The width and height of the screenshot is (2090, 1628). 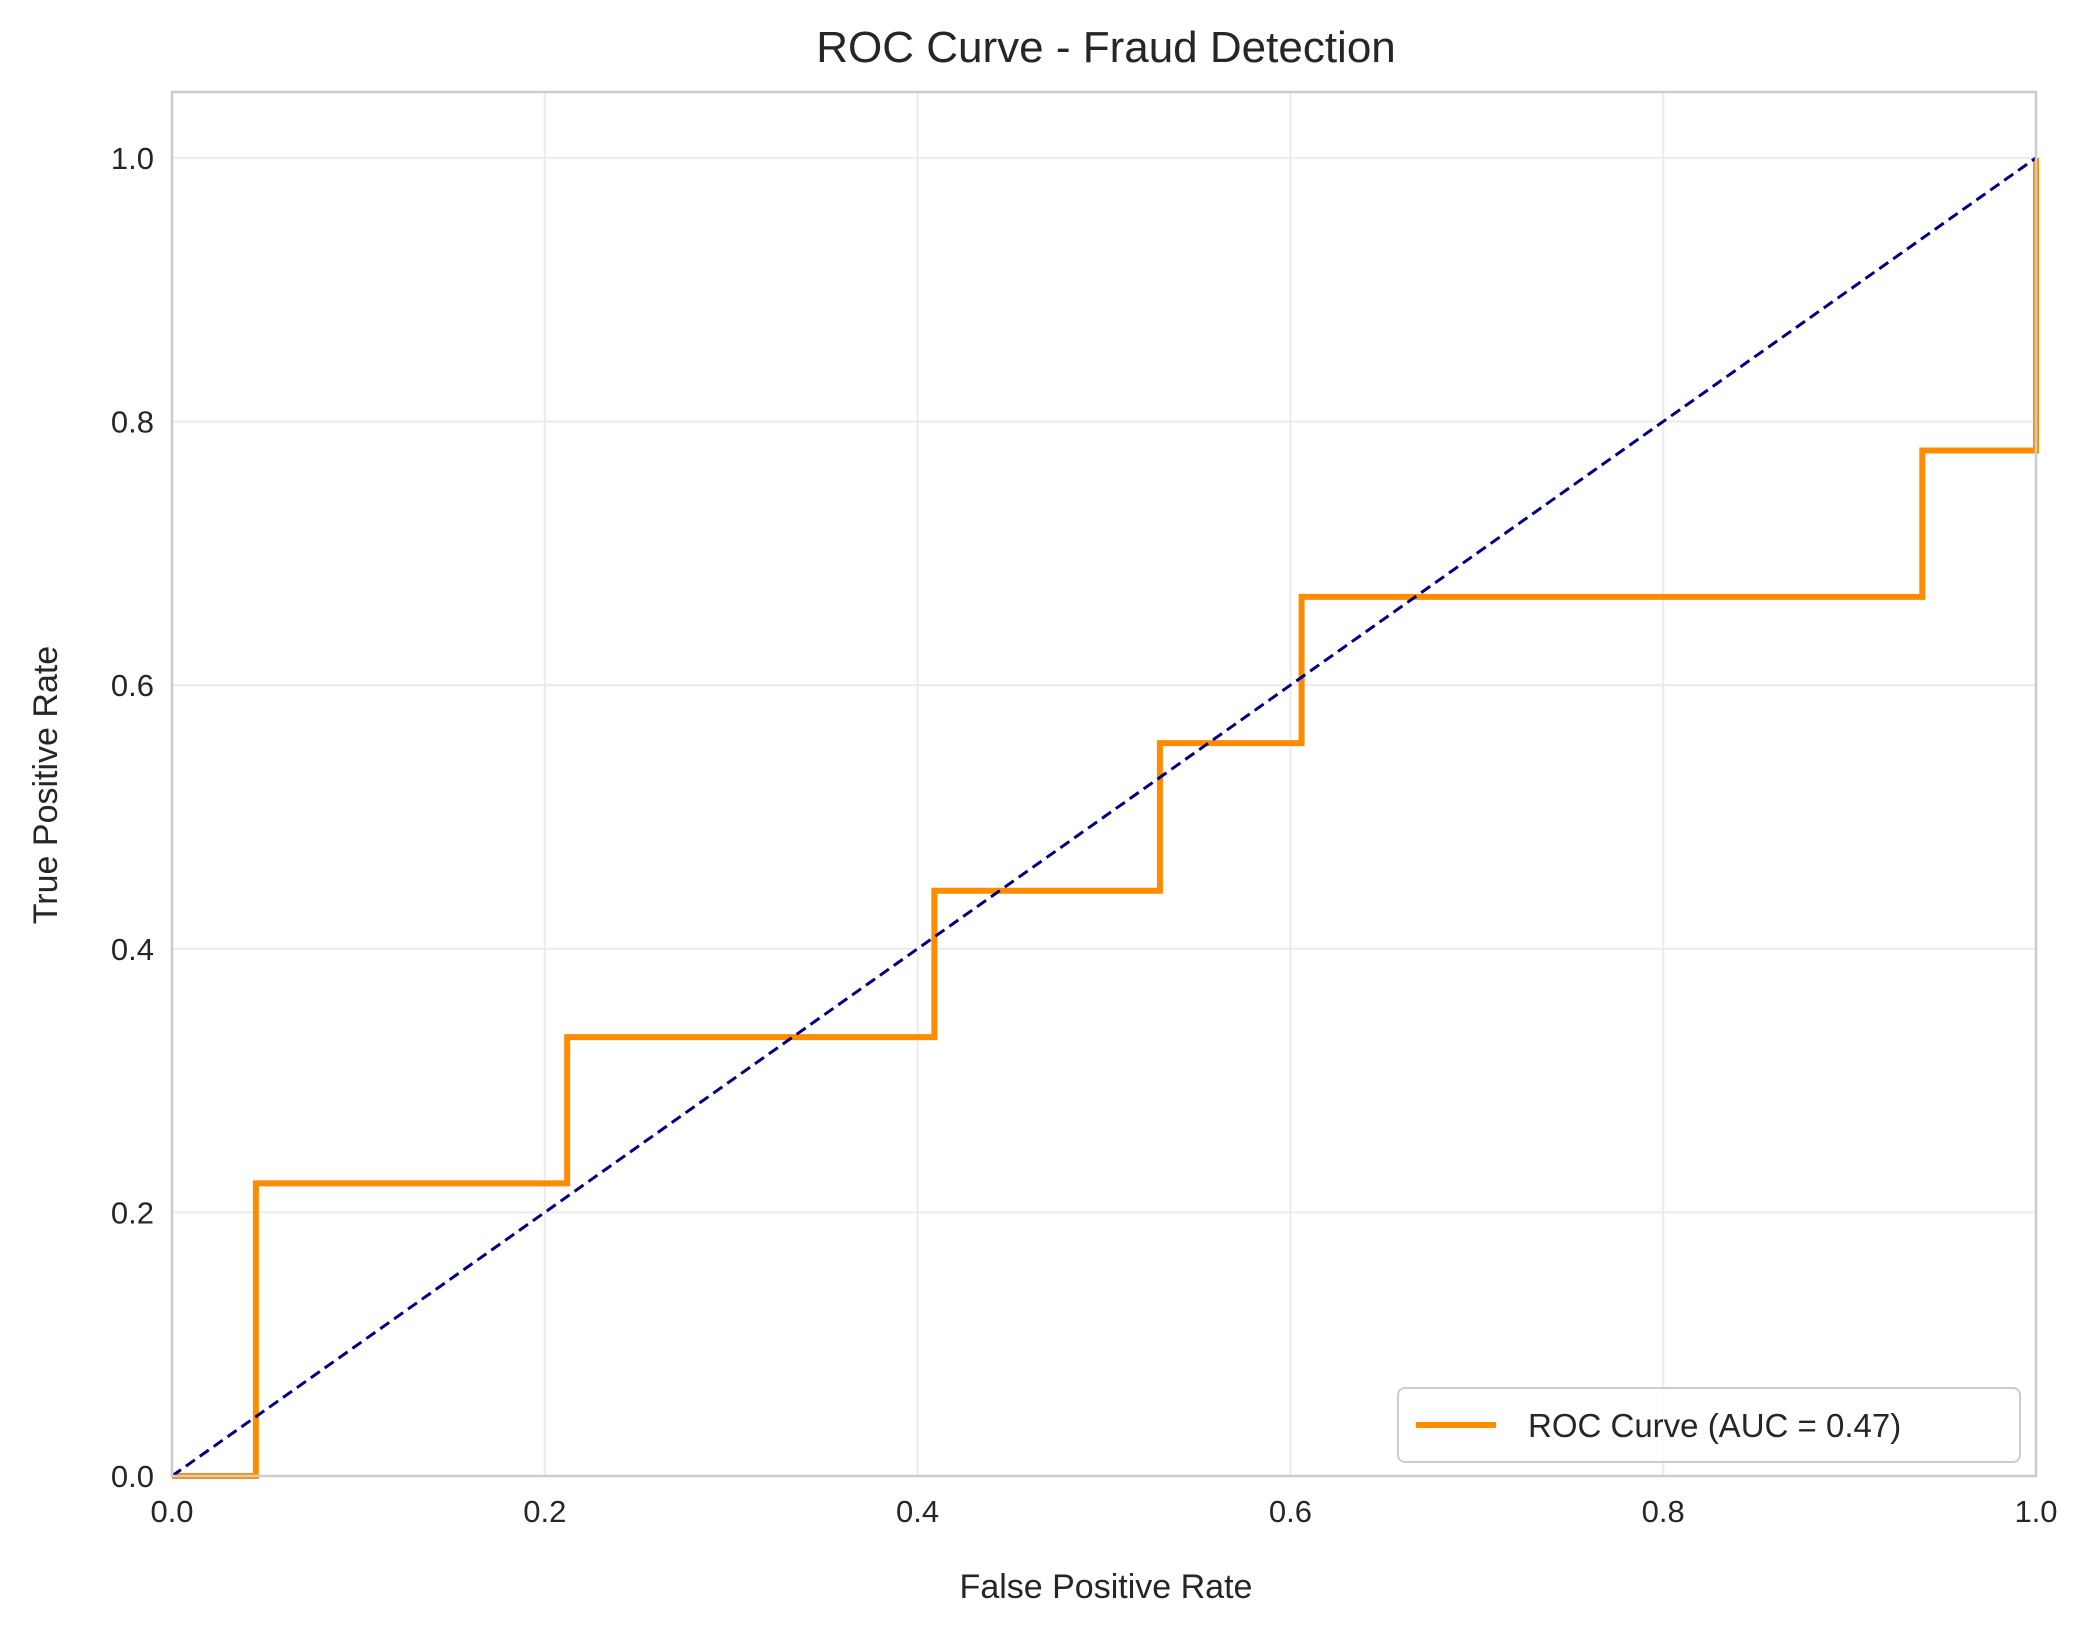 What do you see at coordinates (132, 1212) in the screenshot?
I see `y-tick-label: 0.2` at bounding box center [132, 1212].